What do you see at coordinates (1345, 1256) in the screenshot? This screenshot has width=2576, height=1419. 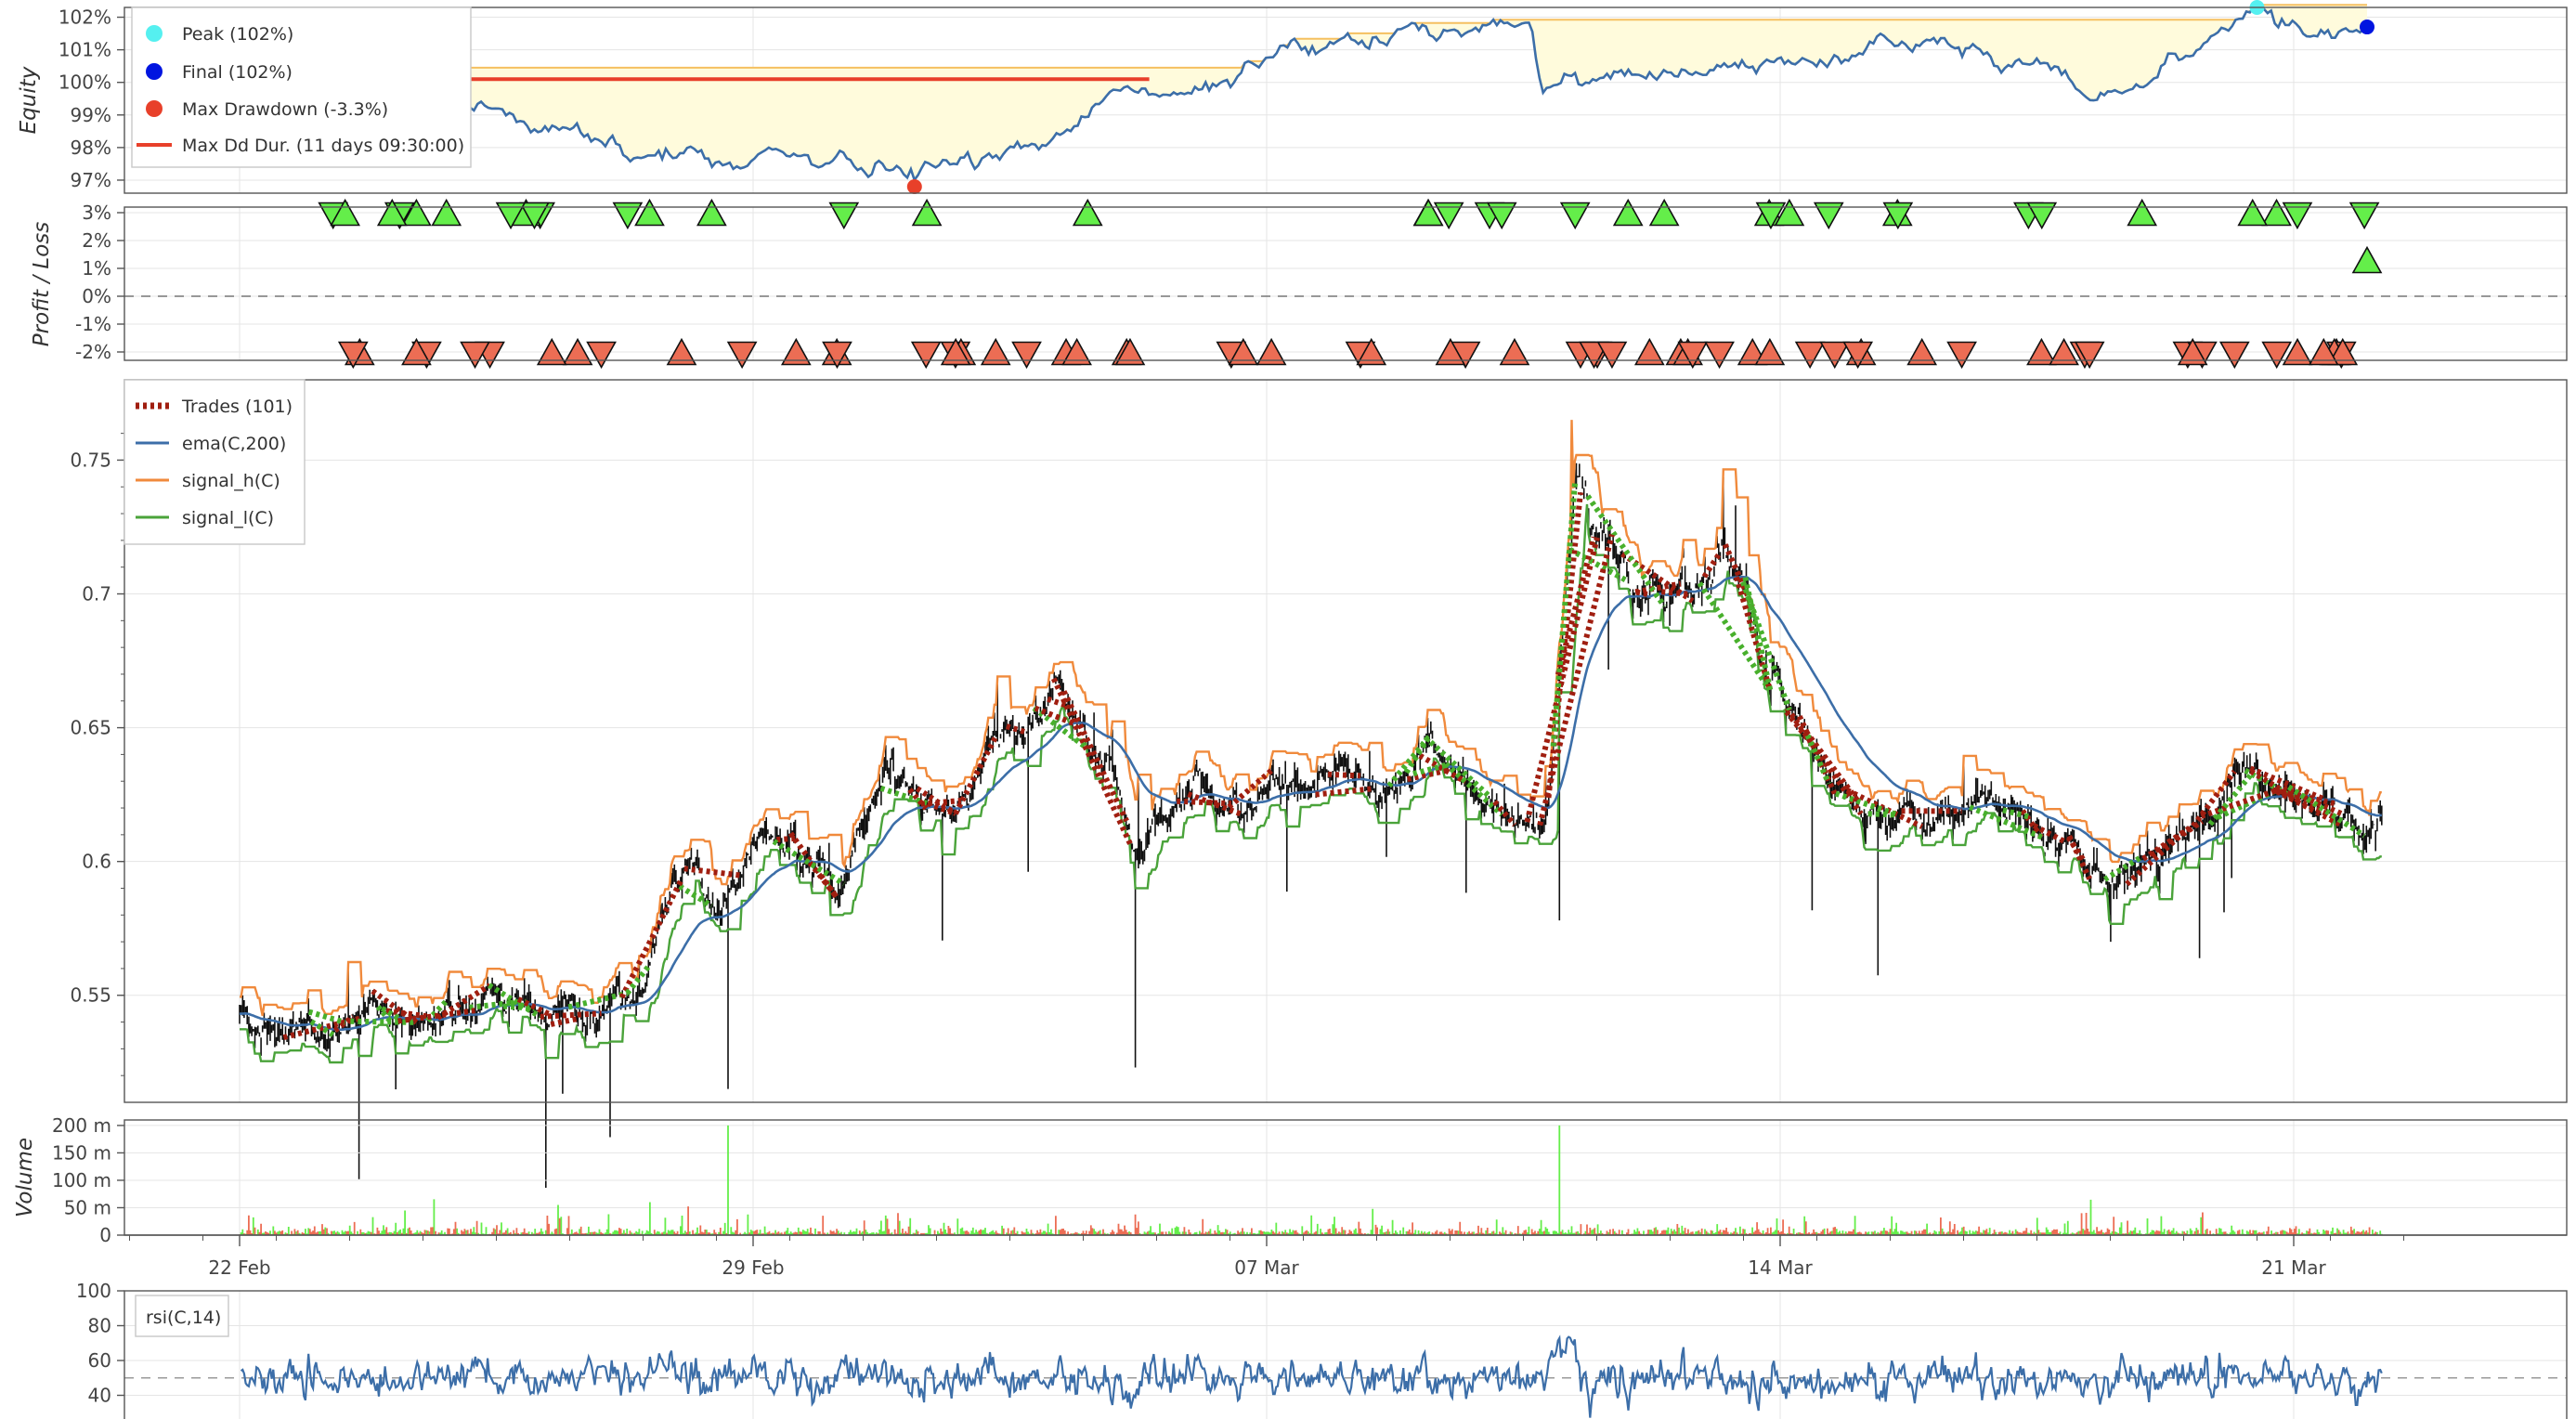 I see `x-axis: 22 Feb 29 Feb 07 Mar 14 Mar 21 Mar` at bounding box center [1345, 1256].